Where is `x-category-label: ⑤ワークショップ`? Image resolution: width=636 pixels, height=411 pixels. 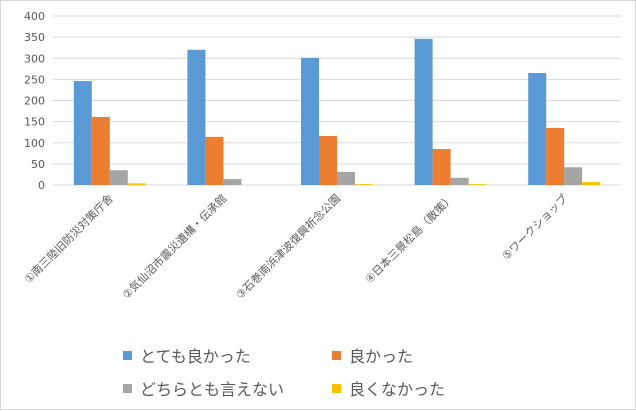
x-category-label: ⑤ワークショップ is located at coordinates (535, 227).